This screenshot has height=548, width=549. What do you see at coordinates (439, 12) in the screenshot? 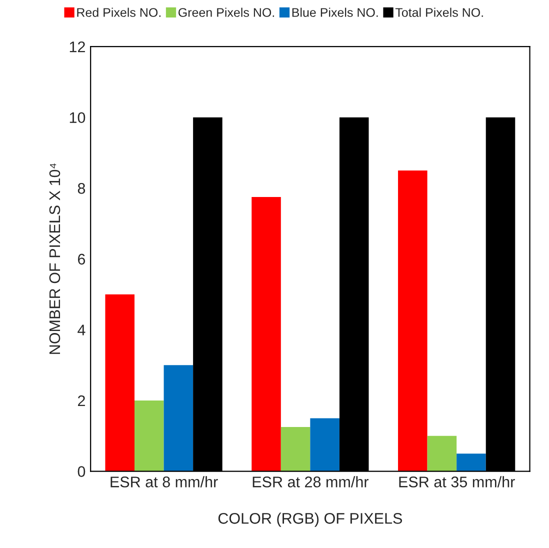
I see `legend-label: Total Pixels NO.` at bounding box center [439, 12].